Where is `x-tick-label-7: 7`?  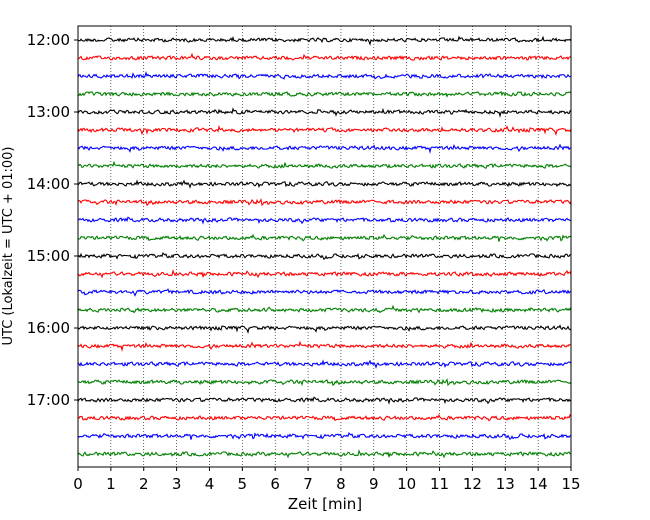 x-tick-label-7: 7 is located at coordinates (308, 484).